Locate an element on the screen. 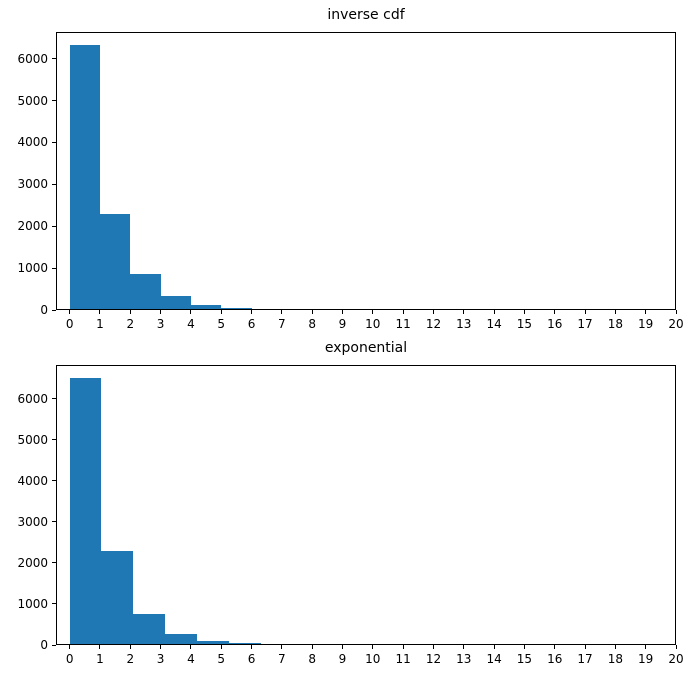 This screenshot has width=694, height=680. x-tick-label: 1 is located at coordinates (100, 659).